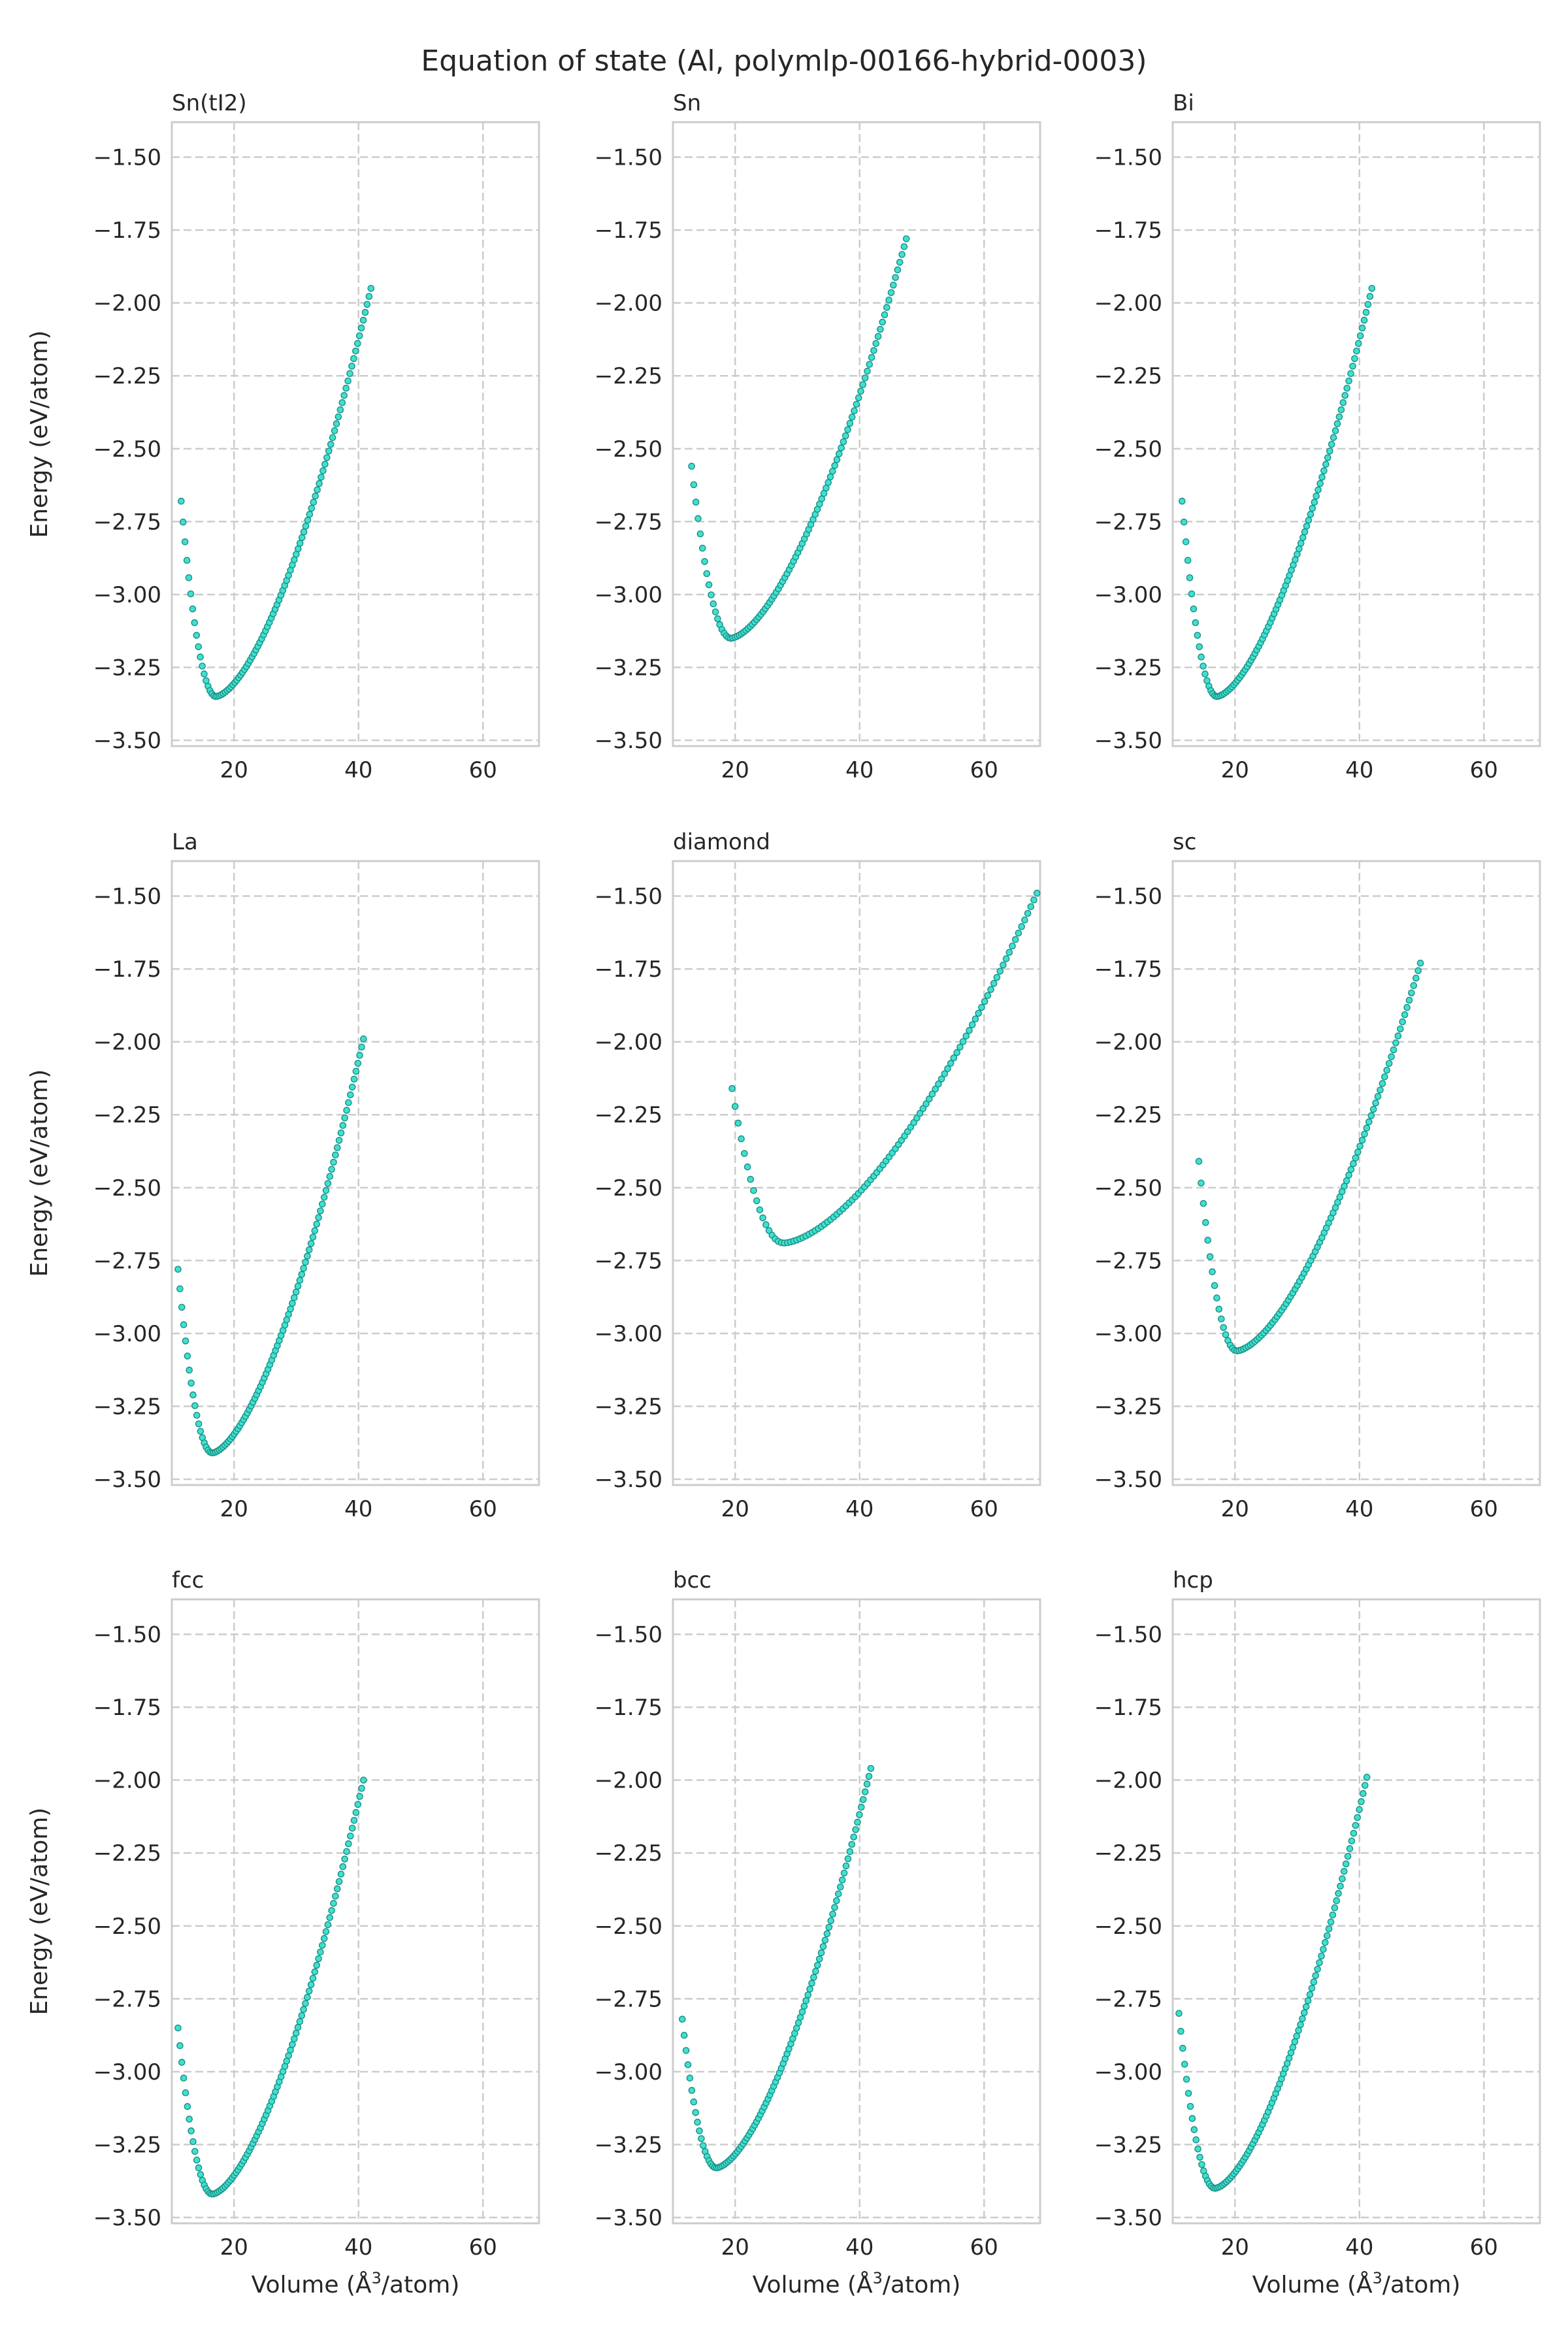  I want to click on panel-title: fcc, so click(188, 1580).